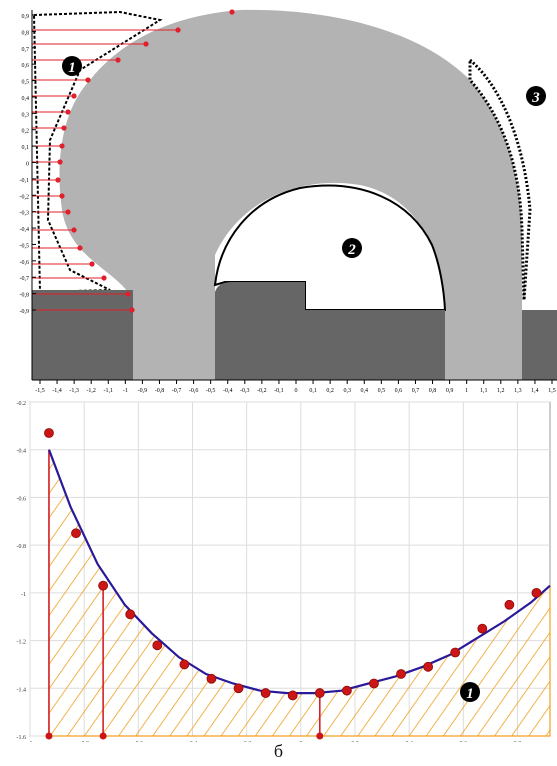 The image size is (557, 766). I want to click on red-measure-lines, so click(133, 161).